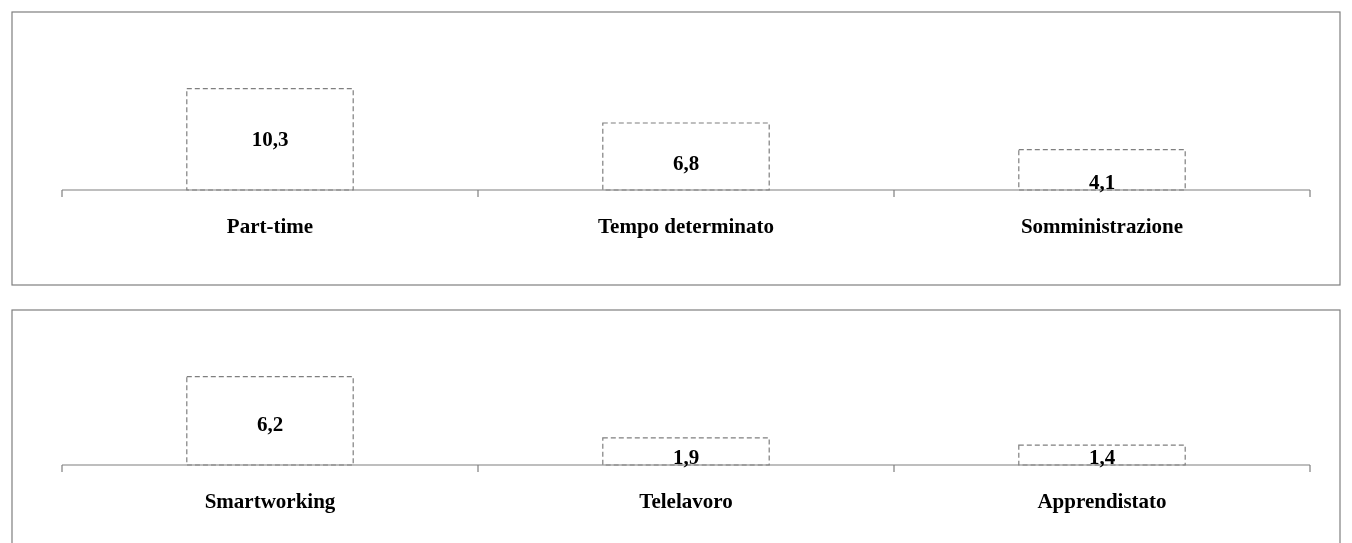  I want to click on data-label: 6,8, so click(686, 163).